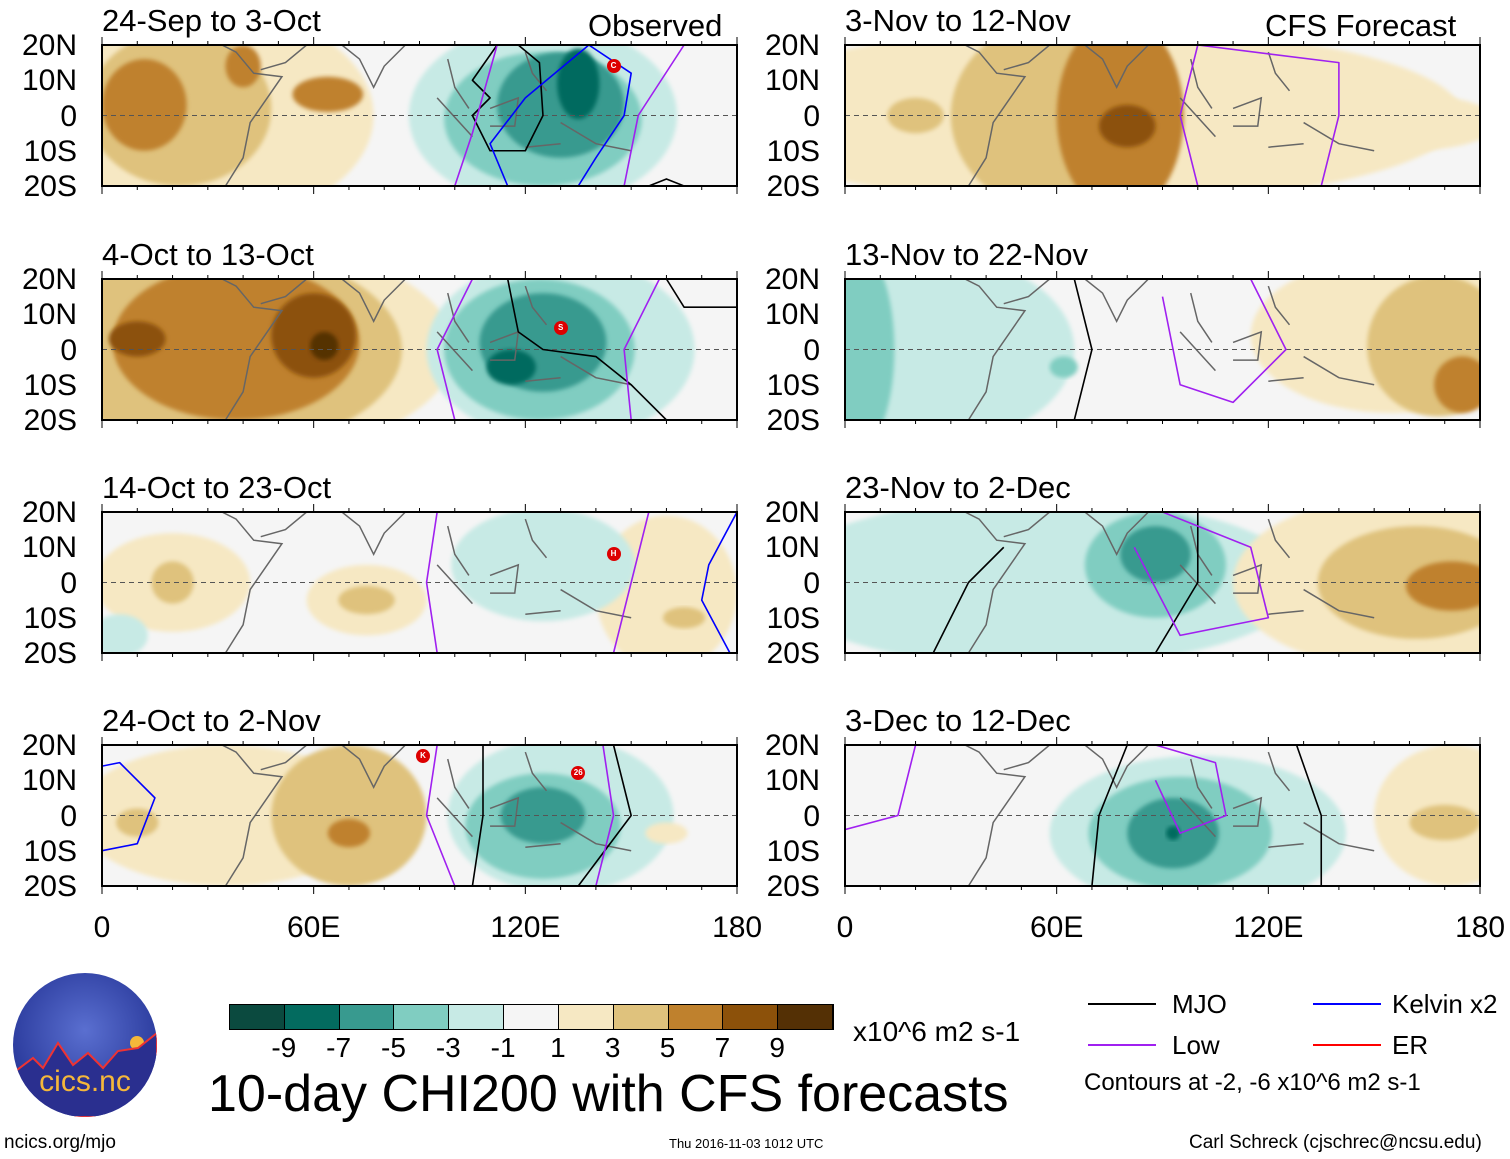 The height and width of the screenshot is (1159, 1510). Describe the element at coordinates (1122, 1004) in the screenshot. I see `mjo-legend-line` at that location.